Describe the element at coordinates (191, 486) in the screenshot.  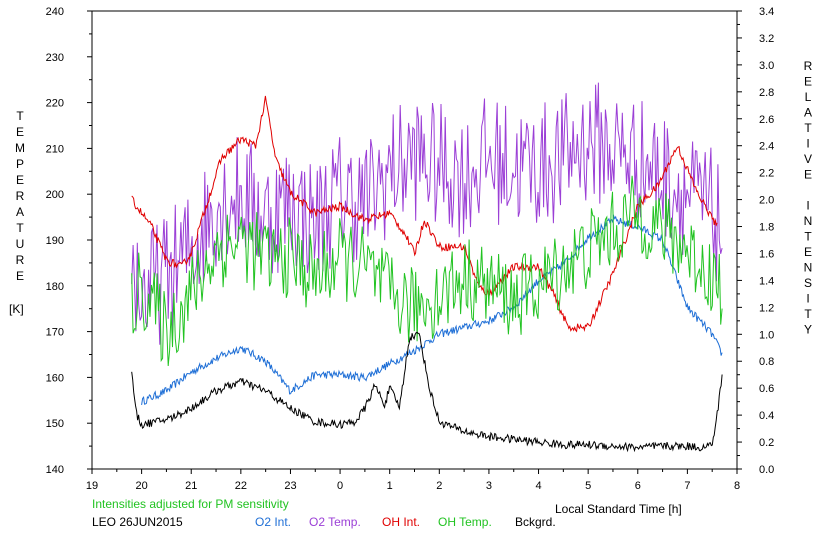
I see `x-tick-label-2: 21` at that location.